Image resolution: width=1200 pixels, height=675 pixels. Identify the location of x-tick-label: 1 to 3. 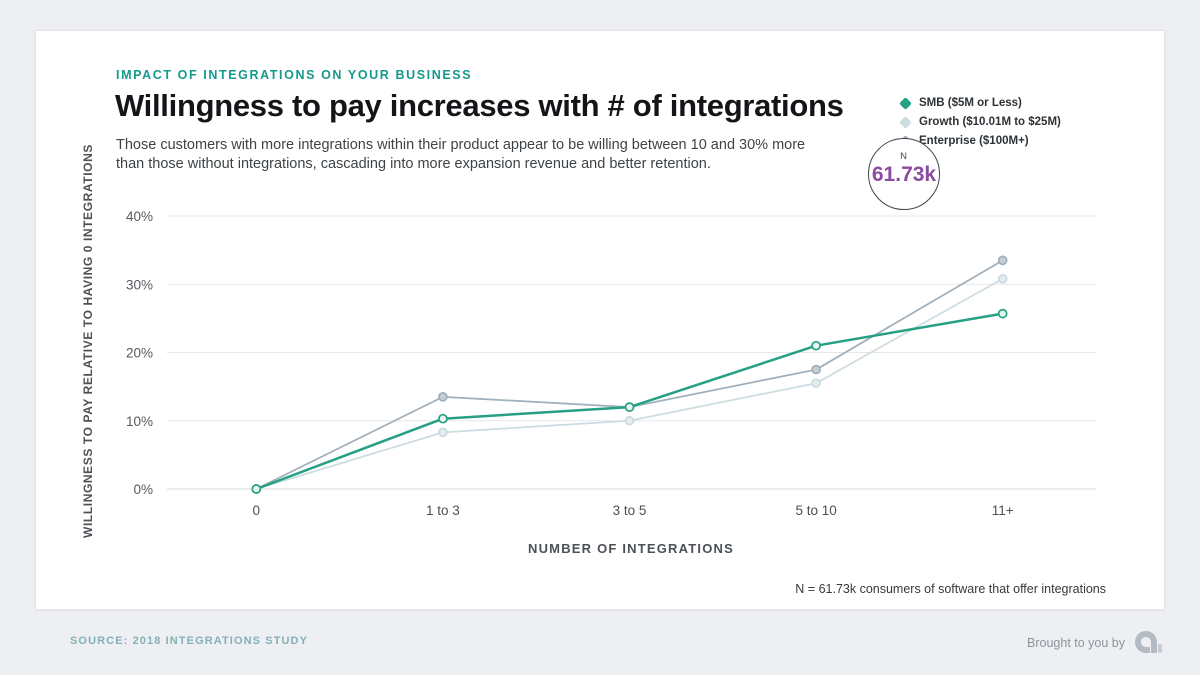
(443, 510).